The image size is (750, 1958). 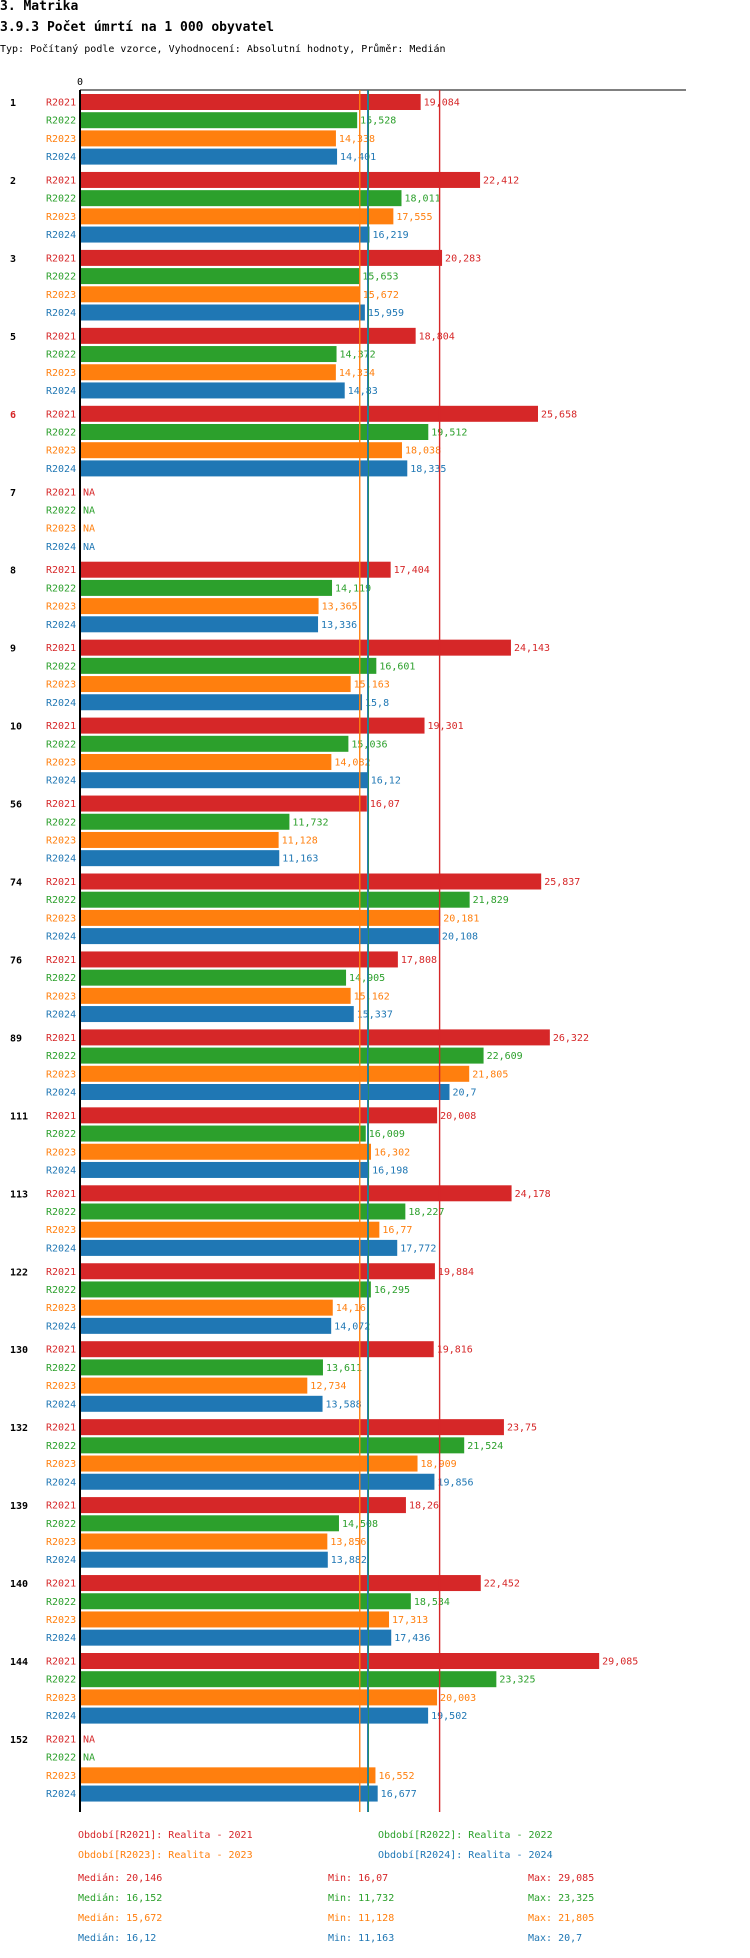 I want to click on bar-144-r2024, so click(x=254, y=1715).